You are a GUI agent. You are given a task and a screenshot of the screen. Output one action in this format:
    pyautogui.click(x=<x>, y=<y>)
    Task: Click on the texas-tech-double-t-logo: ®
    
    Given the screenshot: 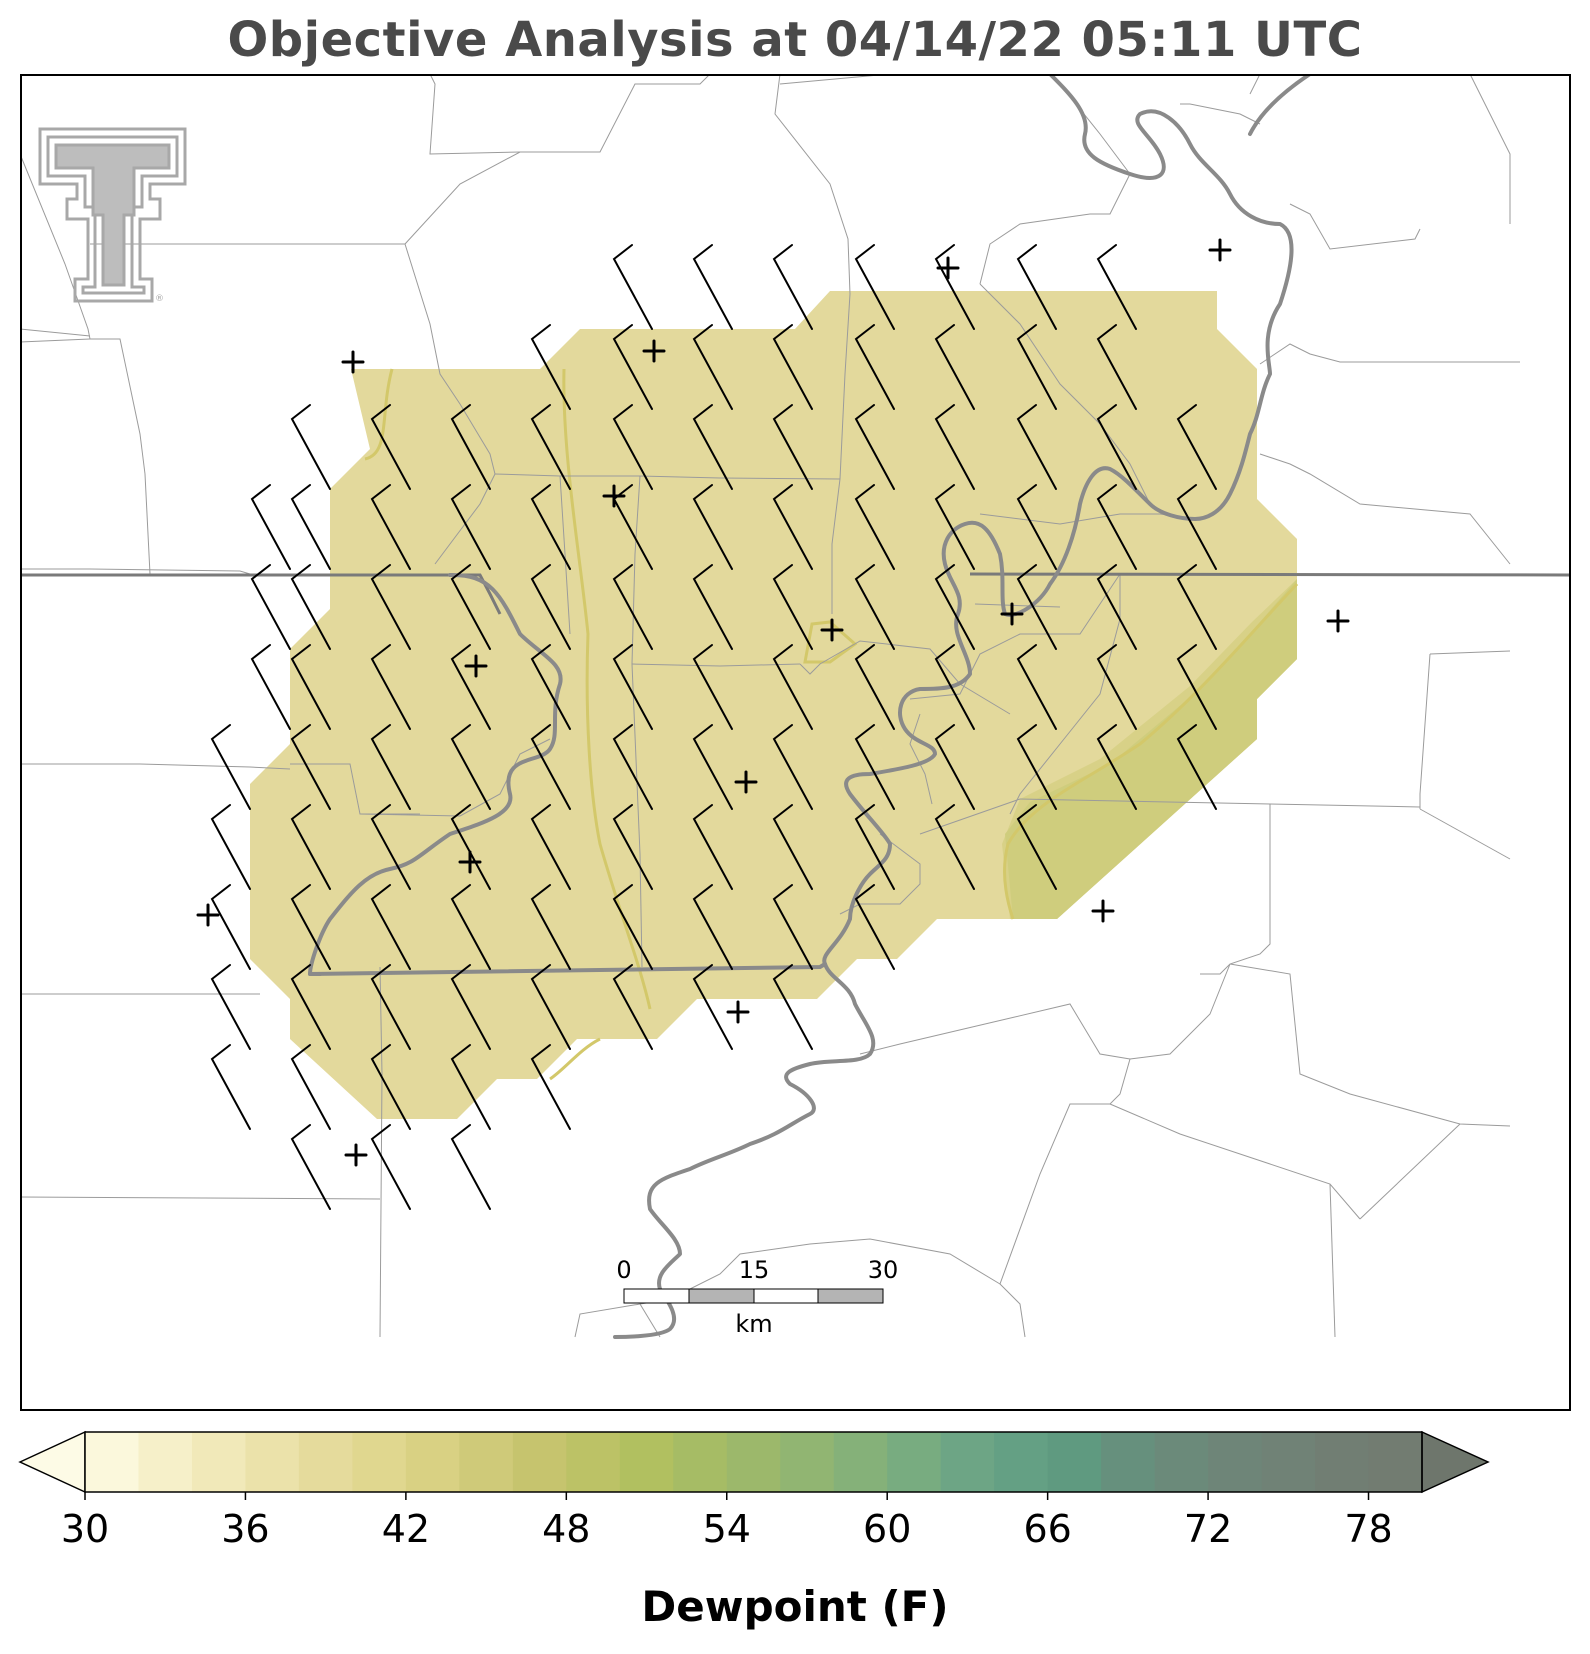 What is the action you would take?
    pyautogui.click(x=112, y=215)
    